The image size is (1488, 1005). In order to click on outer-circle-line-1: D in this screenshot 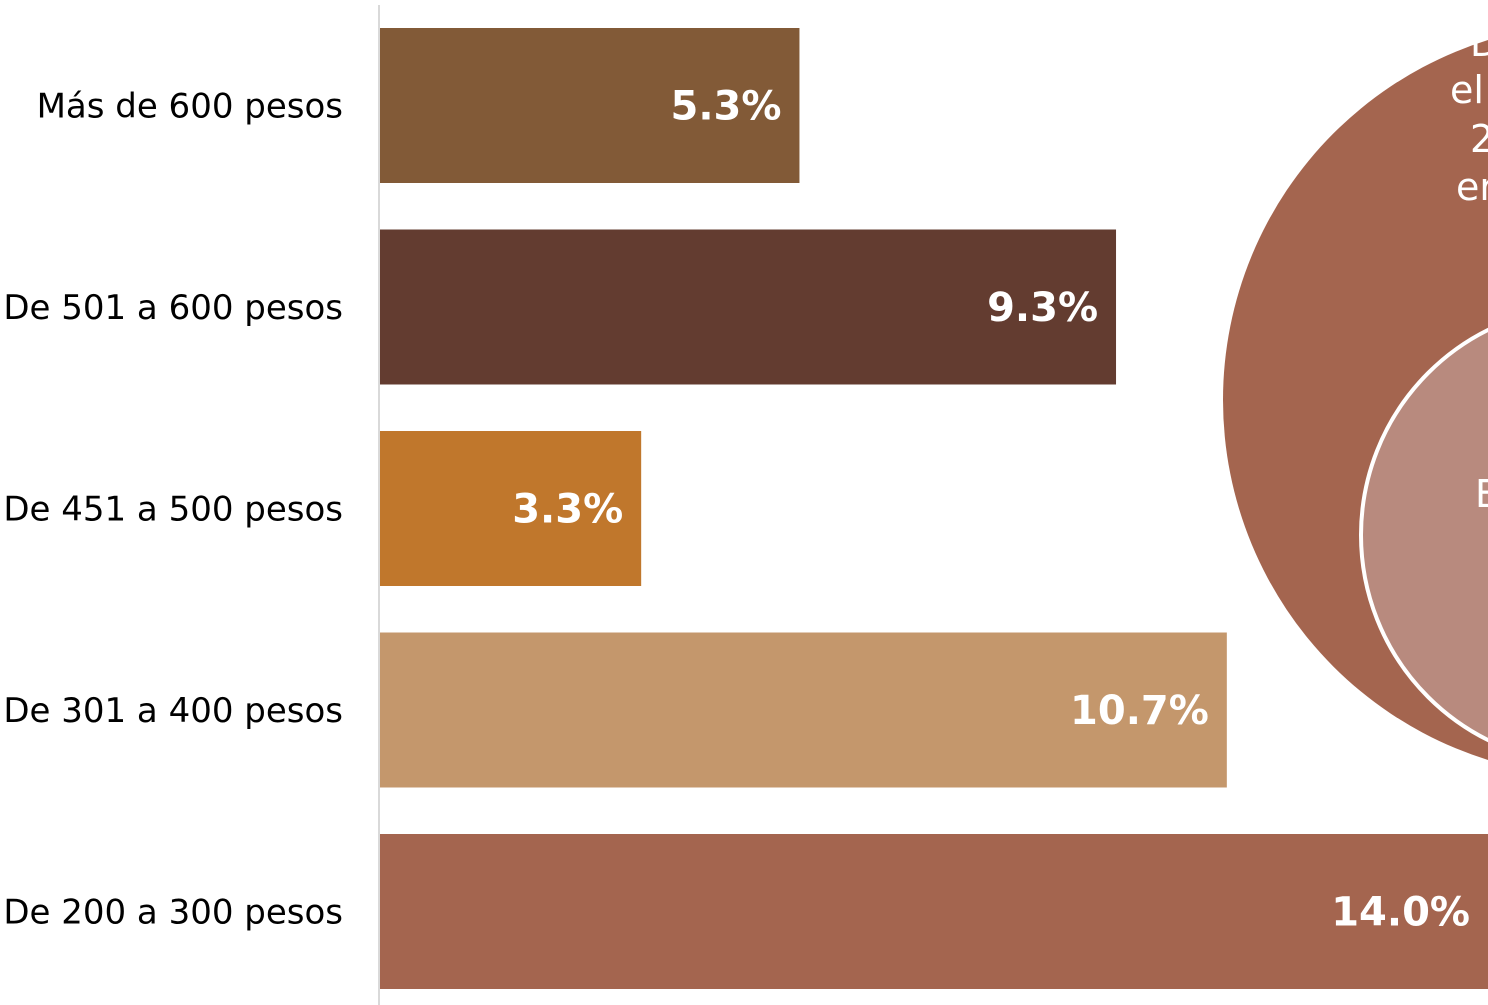, I will do `click(1479, 43)`.